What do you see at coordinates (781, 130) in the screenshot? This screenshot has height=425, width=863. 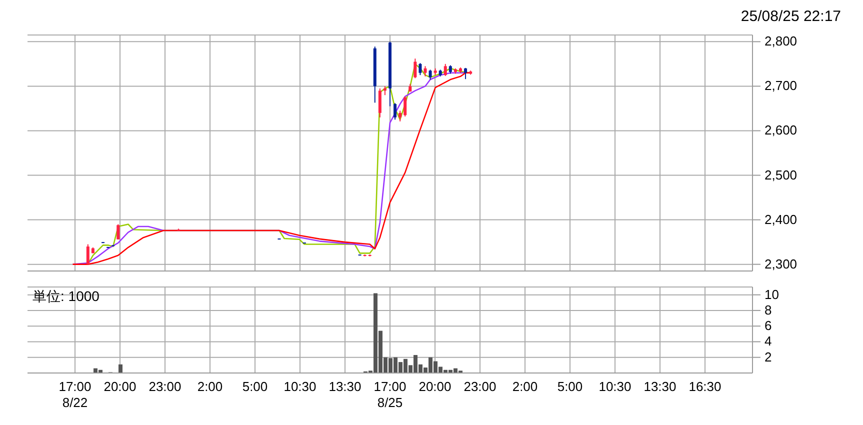 I see `y-tick-label: 2,600` at bounding box center [781, 130].